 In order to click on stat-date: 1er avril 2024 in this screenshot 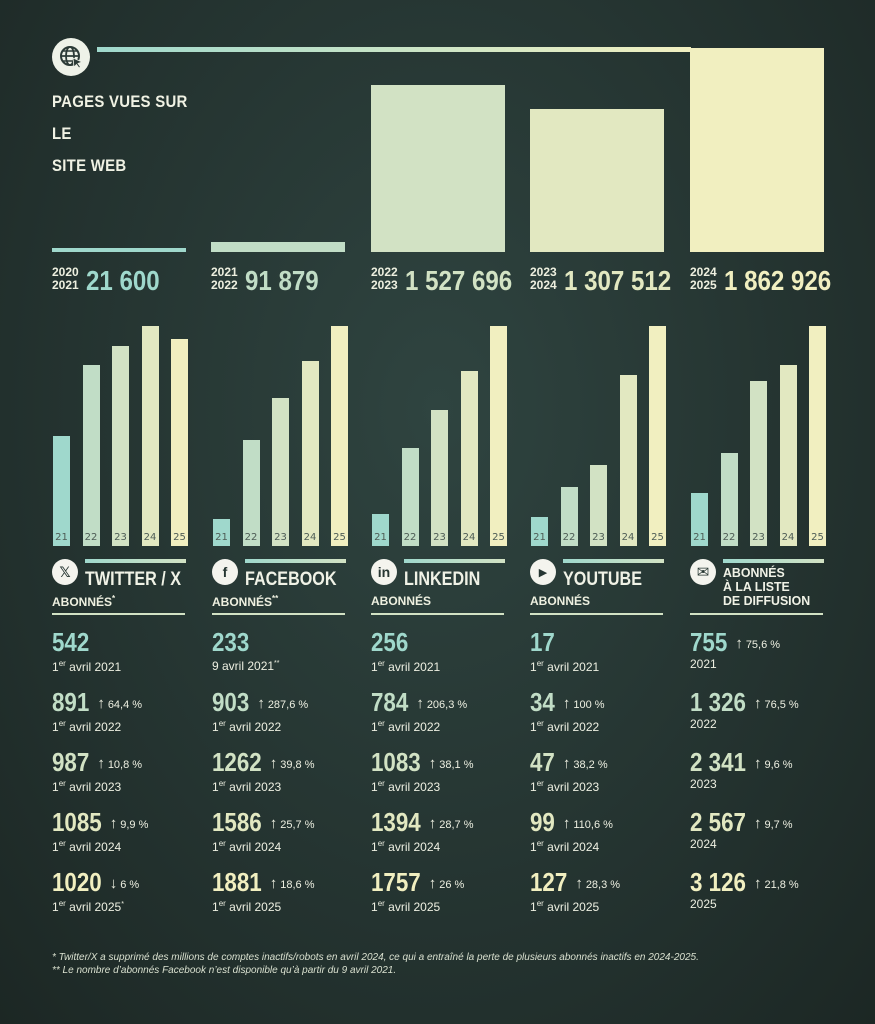, I will do `click(564, 845)`.